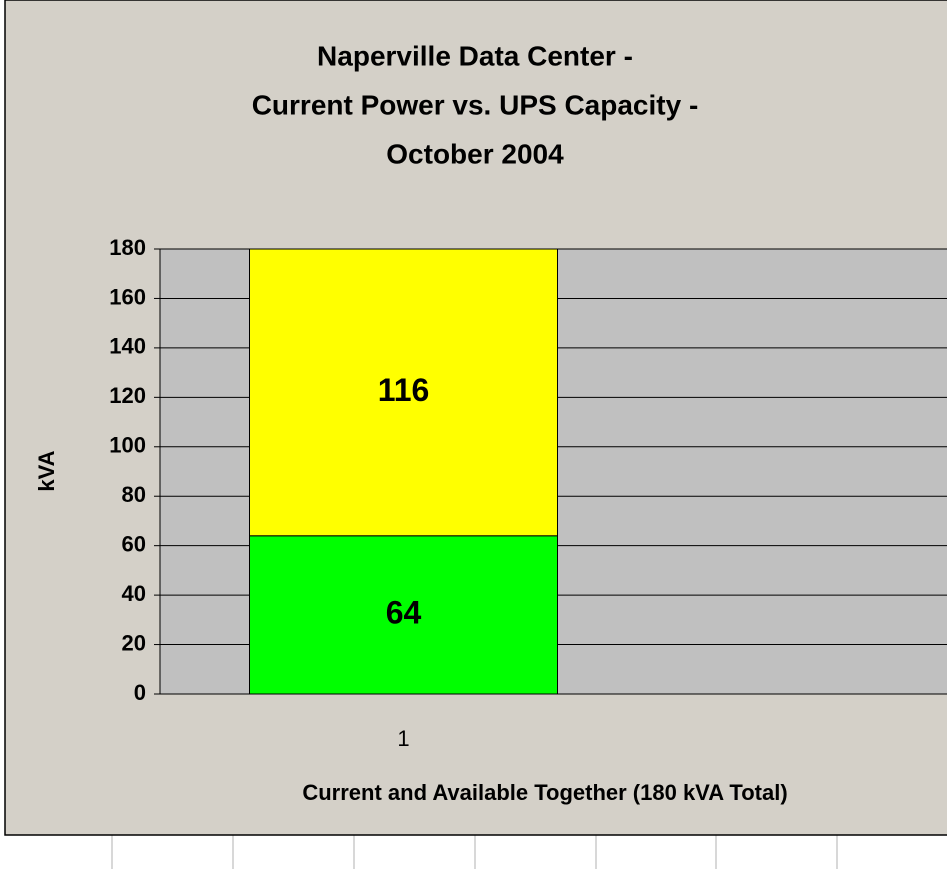  I want to click on y-tick-label: 160, so click(127, 296).